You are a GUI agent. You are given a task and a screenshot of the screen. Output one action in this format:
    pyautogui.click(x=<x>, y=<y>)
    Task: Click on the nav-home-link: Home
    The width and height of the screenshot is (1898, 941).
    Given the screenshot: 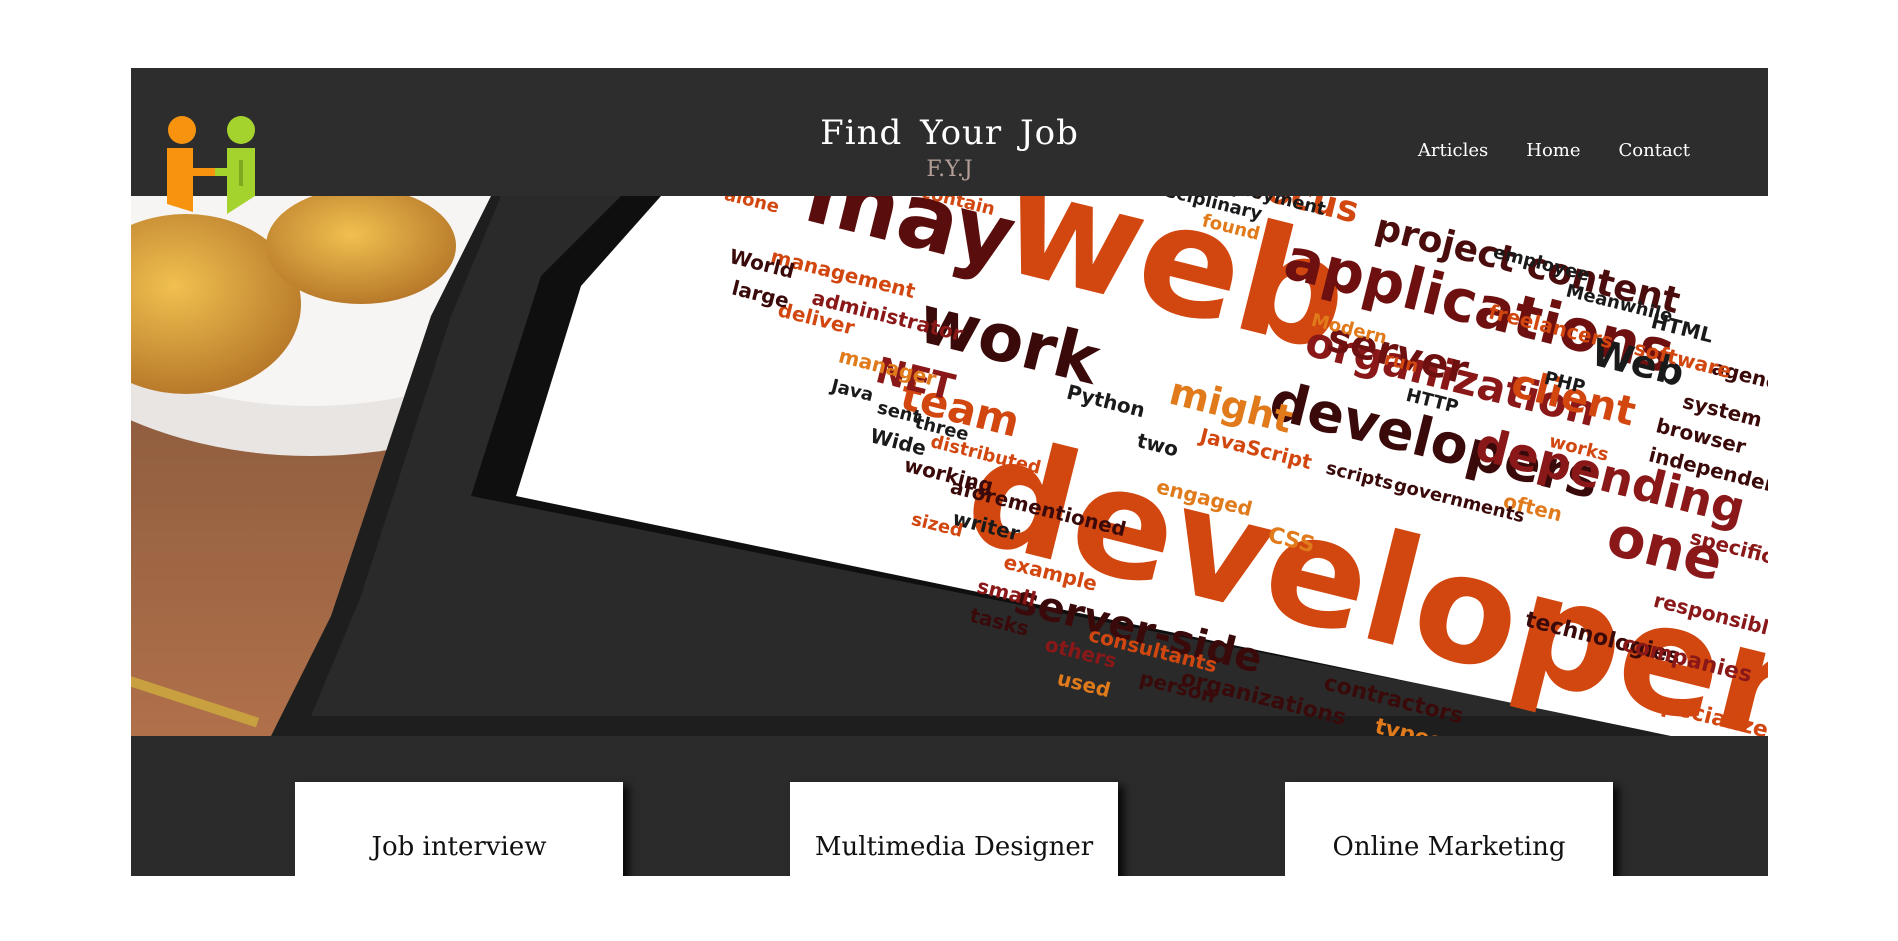 What is the action you would take?
    pyautogui.click(x=1553, y=150)
    